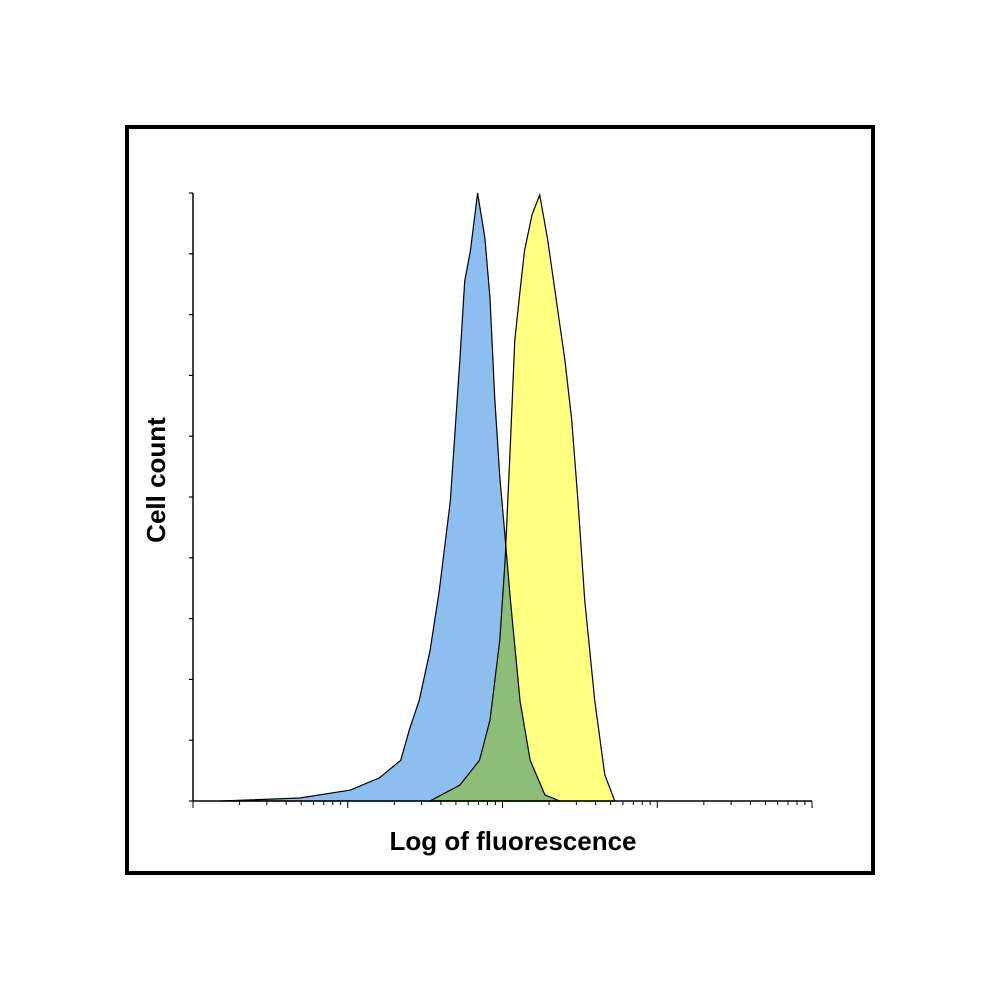 Image resolution: width=1000 pixels, height=1000 pixels. I want to click on y-axis-label: Cell count, so click(156, 480).